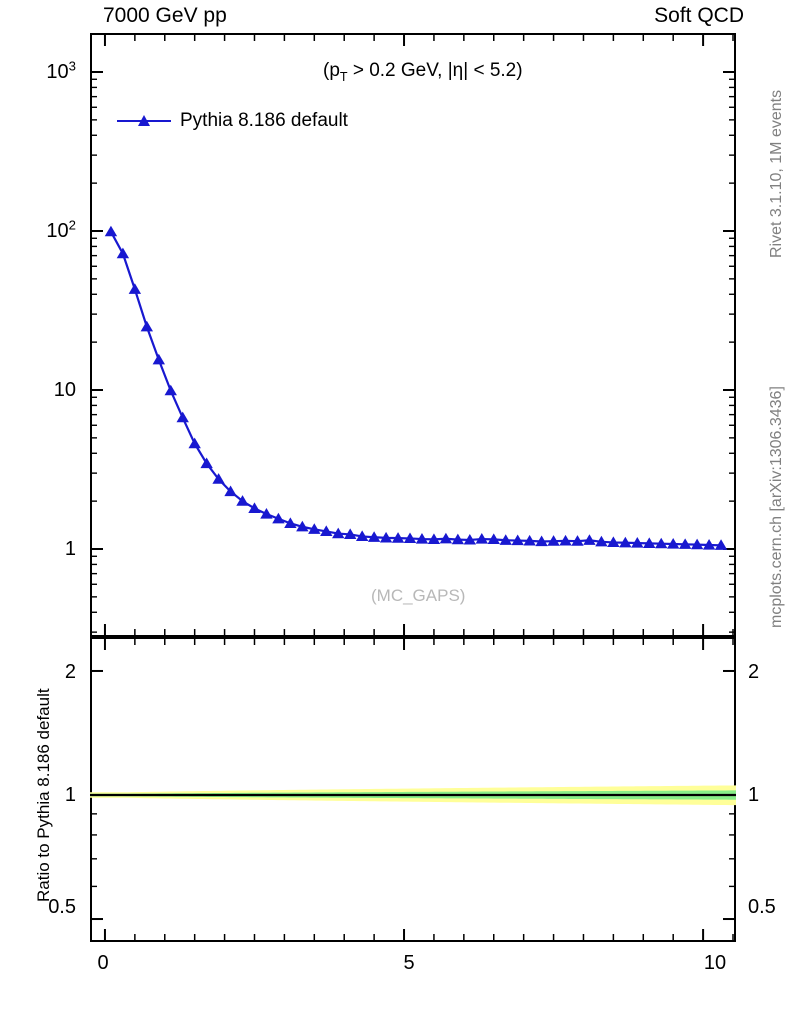  I want to click on legend-label-pythia: Pythia 8.186 default, so click(264, 120).